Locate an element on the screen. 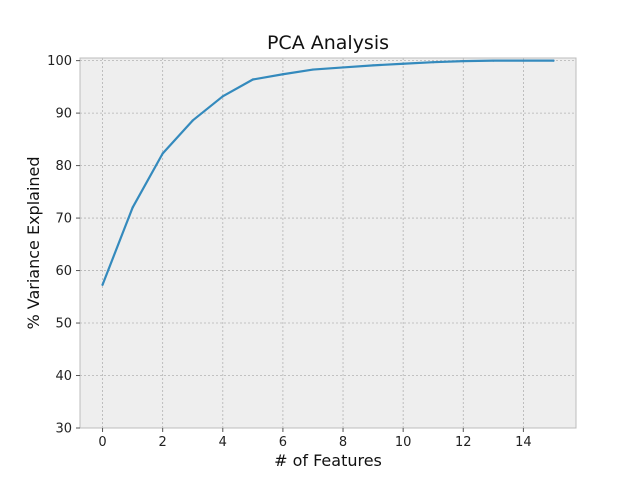 The image size is (640, 480). y-tick-label: 30 is located at coordinates (63, 429).